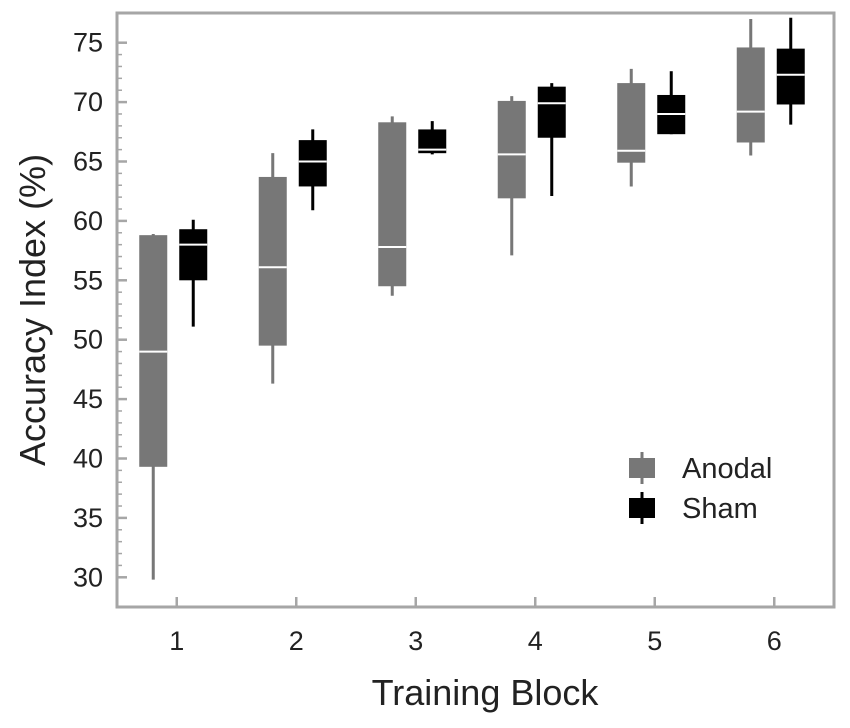 This screenshot has height=728, width=850. Describe the element at coordinates (88, 162) in the screenshot. I see `y-tick-label: 65` at that location.